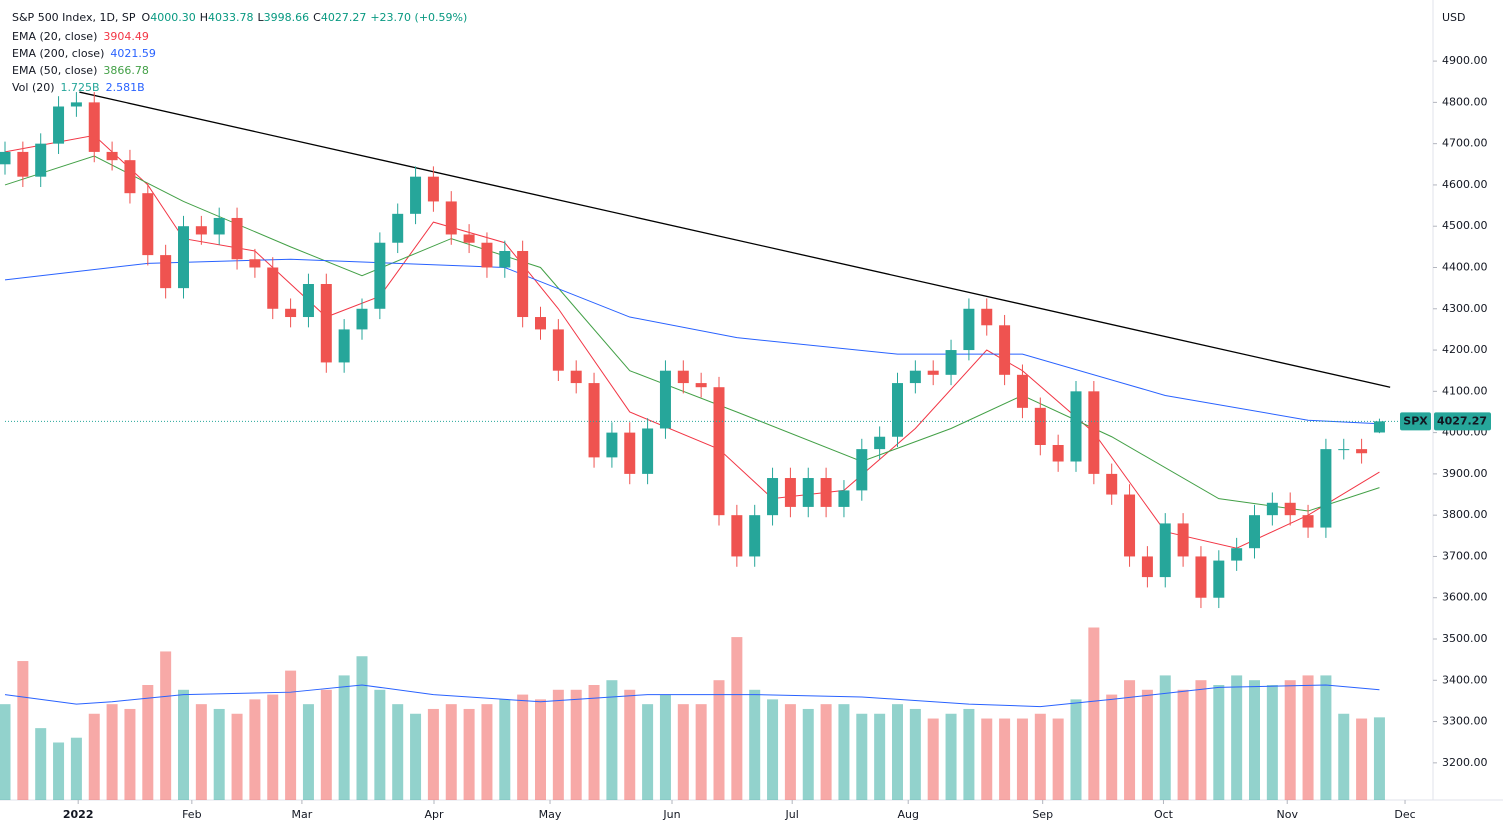  I want to click on x-tick-label: Dec, so click(1404, 814).